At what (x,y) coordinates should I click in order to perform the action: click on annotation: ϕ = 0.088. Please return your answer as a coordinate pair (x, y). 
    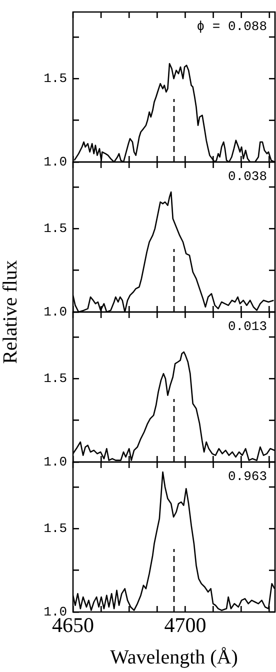
    Looking at the image, I should click on (231, 26).